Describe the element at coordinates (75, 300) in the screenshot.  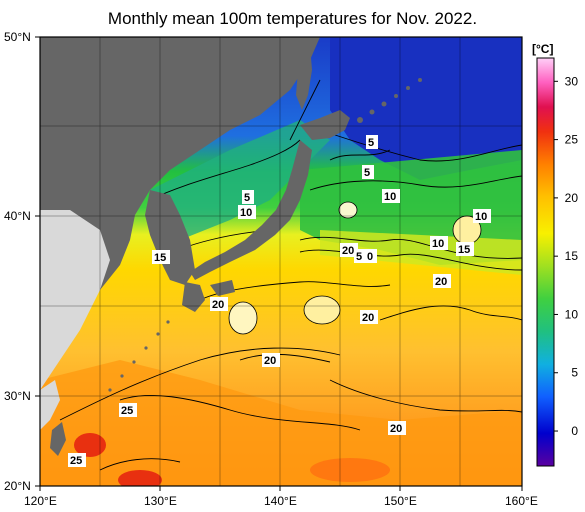
I see `china-mainland` at that location.